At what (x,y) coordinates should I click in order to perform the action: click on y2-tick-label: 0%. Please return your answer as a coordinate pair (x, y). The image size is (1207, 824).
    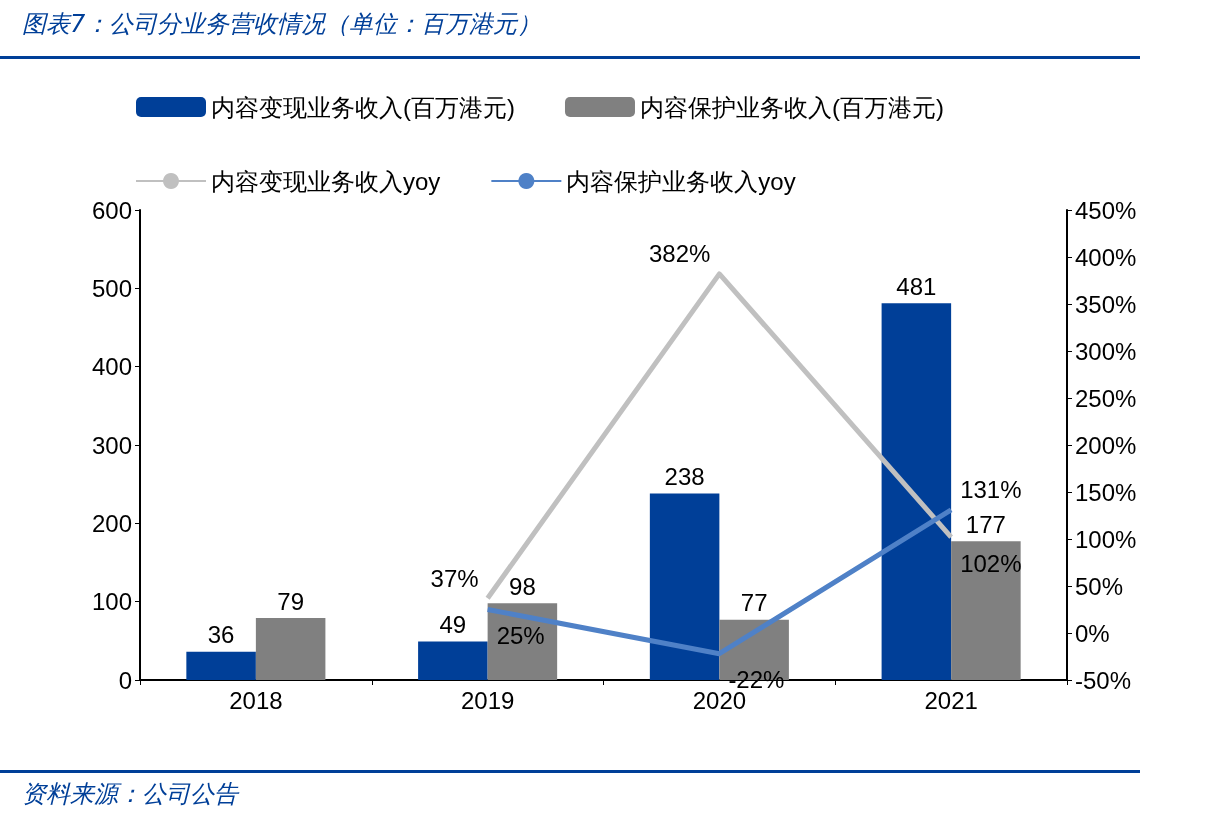
    Looking at the image, I should click on (1092, 633).